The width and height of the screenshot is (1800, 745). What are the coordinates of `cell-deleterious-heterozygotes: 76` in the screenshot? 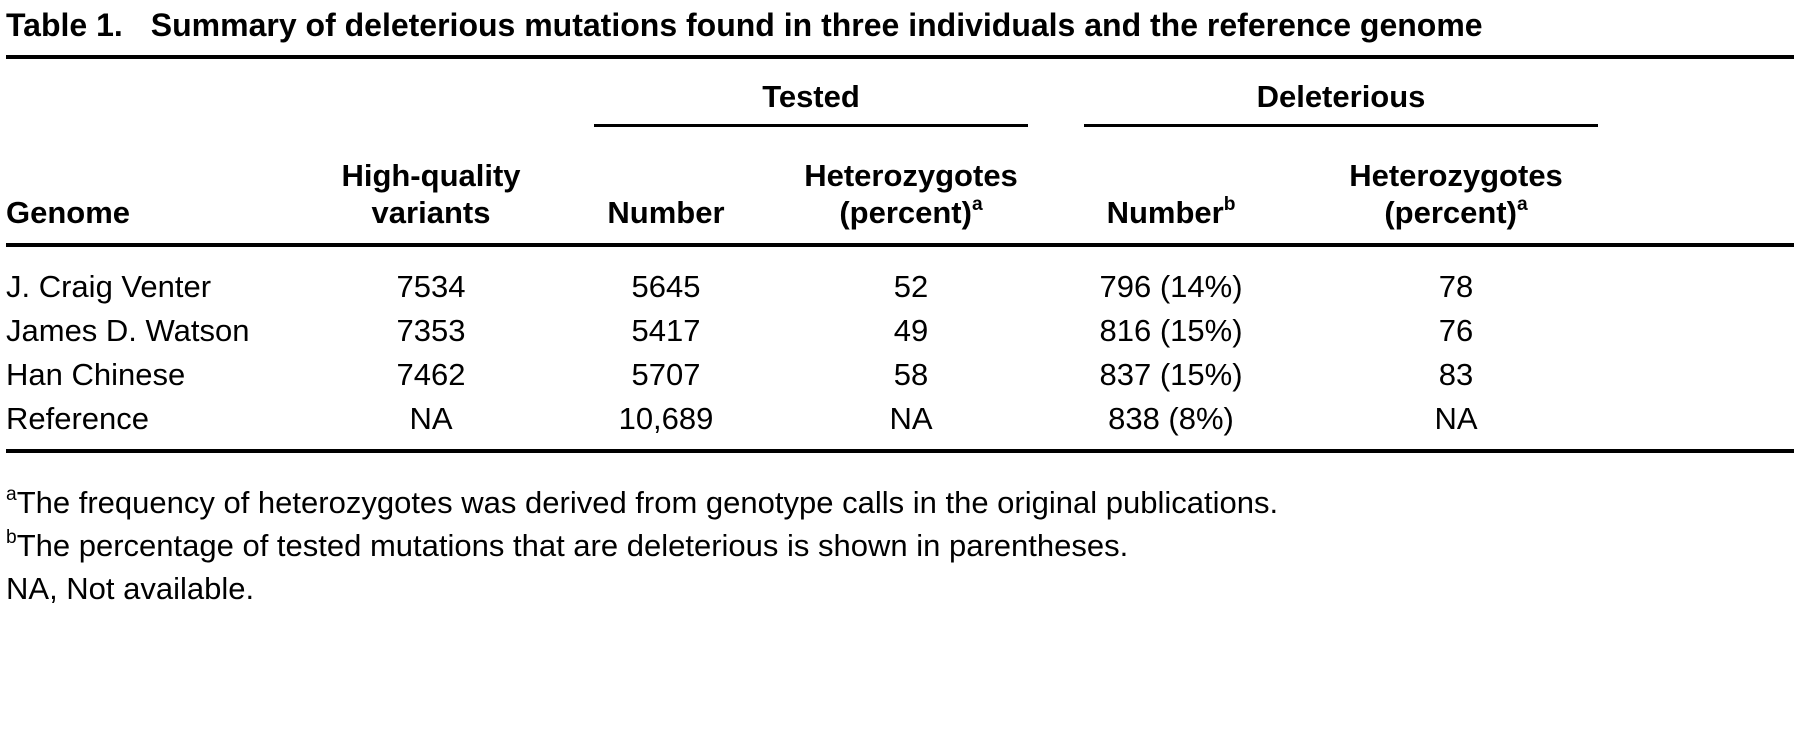 It's located at (1456, 330).